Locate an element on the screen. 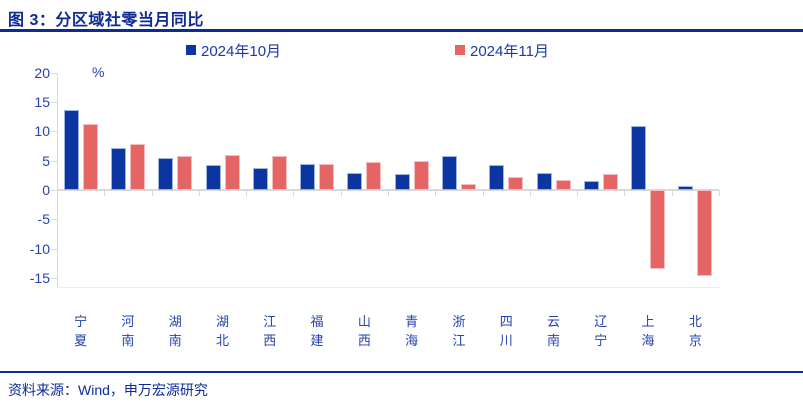 The image size is (803, 405). x-axis-category-label: 河南 is located at coordinates (128, 331).